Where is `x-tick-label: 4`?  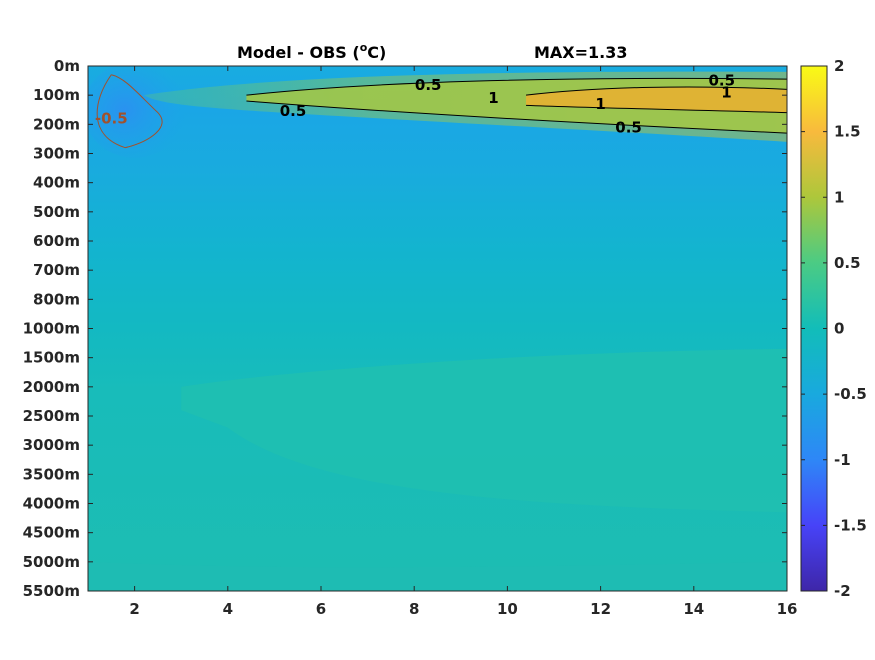
x-tick-label: 4 is located at coordinates (228, 609).